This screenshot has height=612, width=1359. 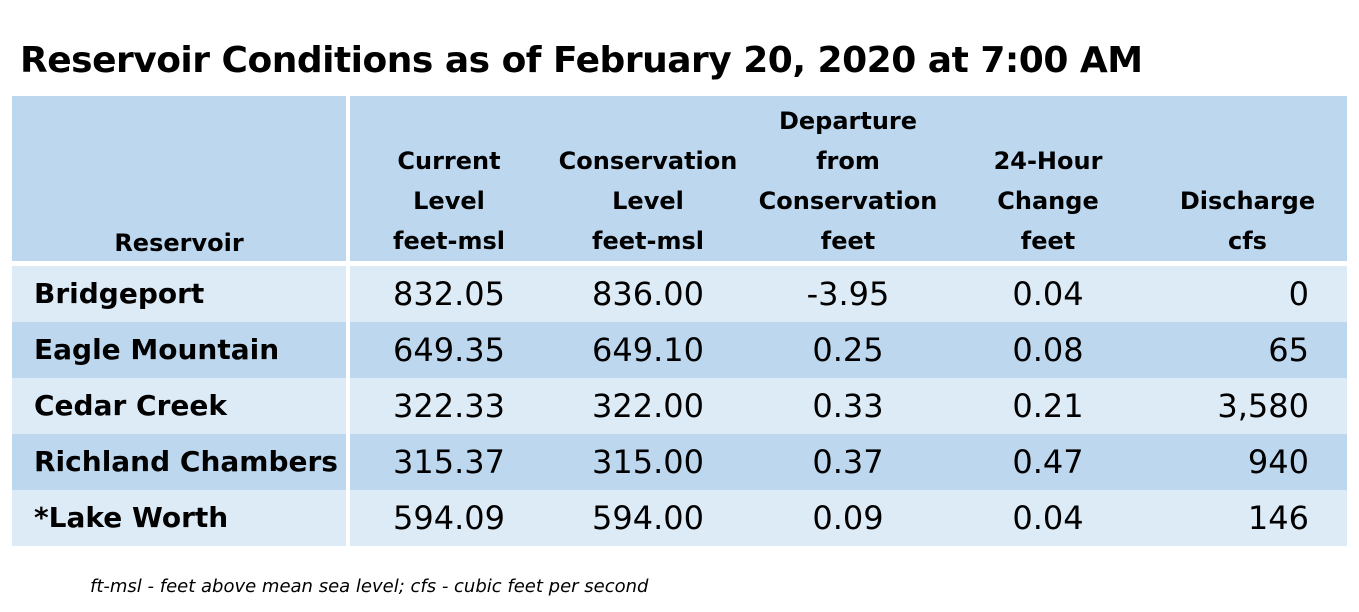 I want to click on departure-value: 0.37, so click(x=848, y=462).